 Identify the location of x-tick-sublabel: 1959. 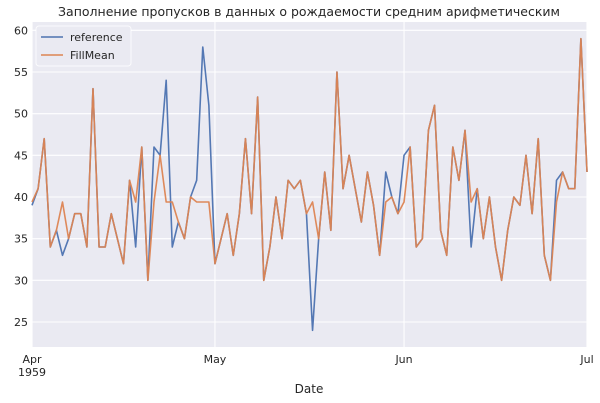
(32, 372).